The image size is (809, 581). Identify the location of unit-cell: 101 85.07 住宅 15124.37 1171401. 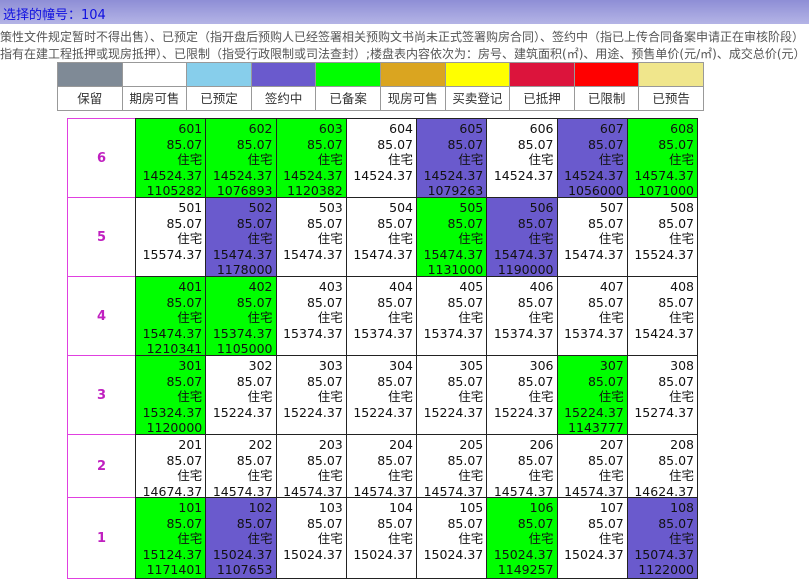
(171, 538).